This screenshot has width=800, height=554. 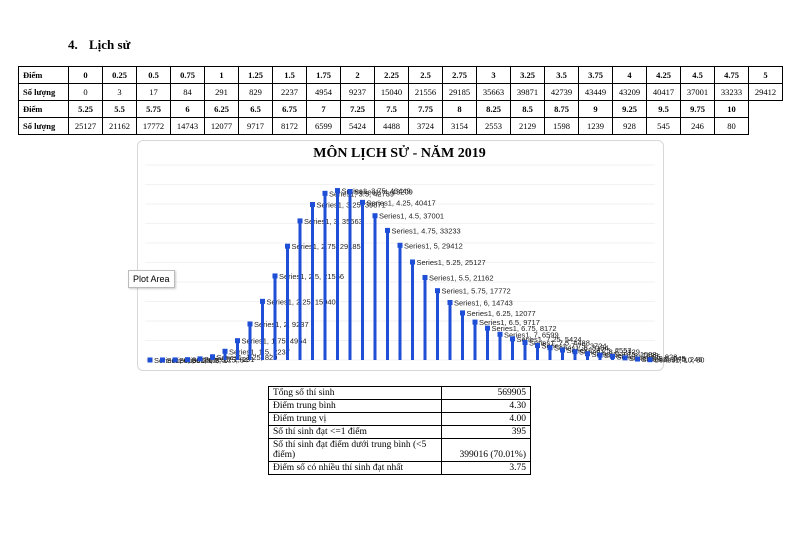 I want to click on data-label: Series1, 2, 9237, so click(x=281, y=324).